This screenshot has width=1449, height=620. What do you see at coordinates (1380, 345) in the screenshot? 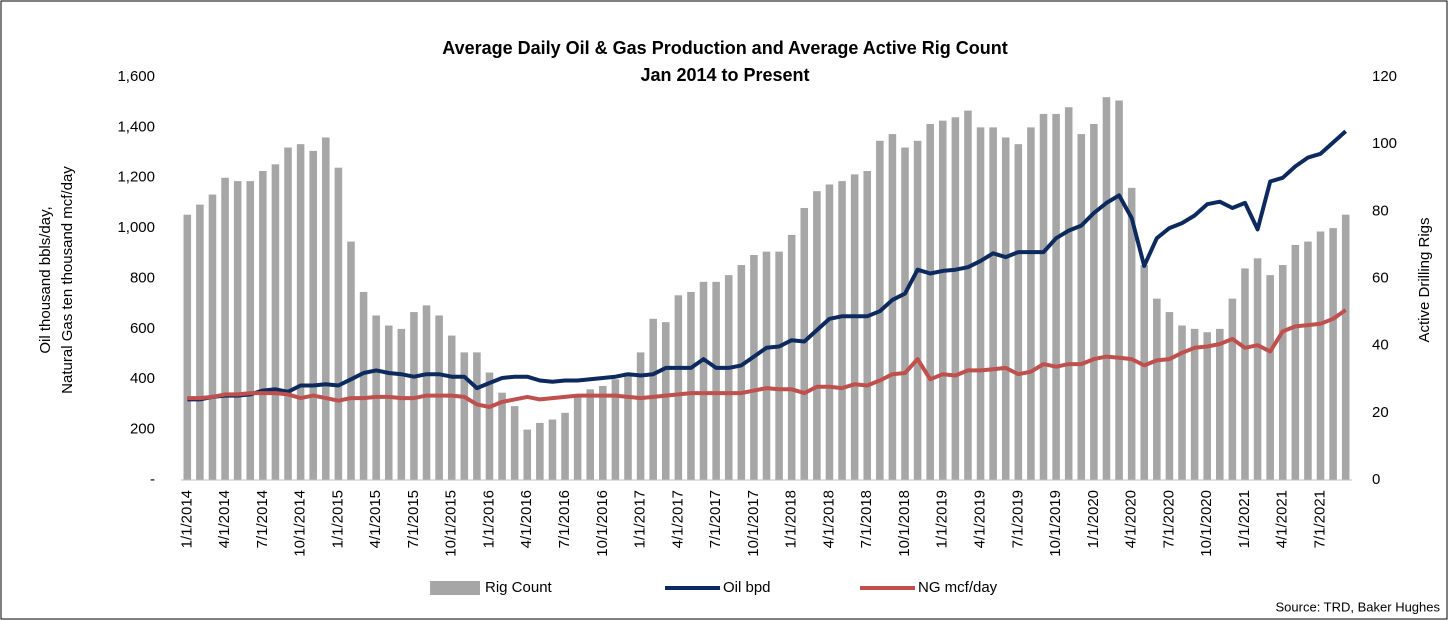
I see `y2-tick-label: 40` at bounding box center [1380, 345].